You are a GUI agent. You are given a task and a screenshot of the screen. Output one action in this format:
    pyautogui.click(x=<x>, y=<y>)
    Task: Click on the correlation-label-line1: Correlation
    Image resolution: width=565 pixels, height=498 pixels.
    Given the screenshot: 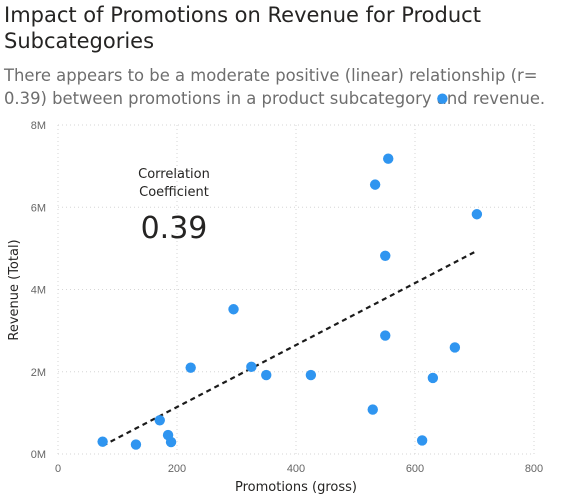 What is the action you would take?
    pyautogui.click(x=174, y=174)
    